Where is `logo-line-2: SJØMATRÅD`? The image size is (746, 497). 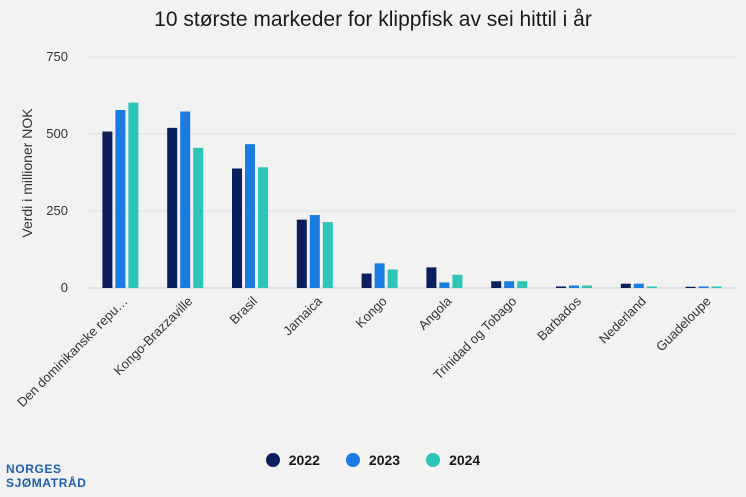 logo-line-2: SJØMATRÅD is located at coordinates (46, 483).